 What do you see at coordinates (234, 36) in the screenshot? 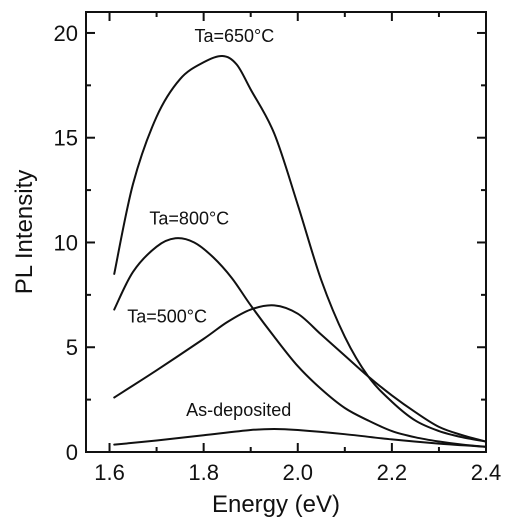
I see `series-label-0: Ta=650°C` at bounding box center [234, 36].